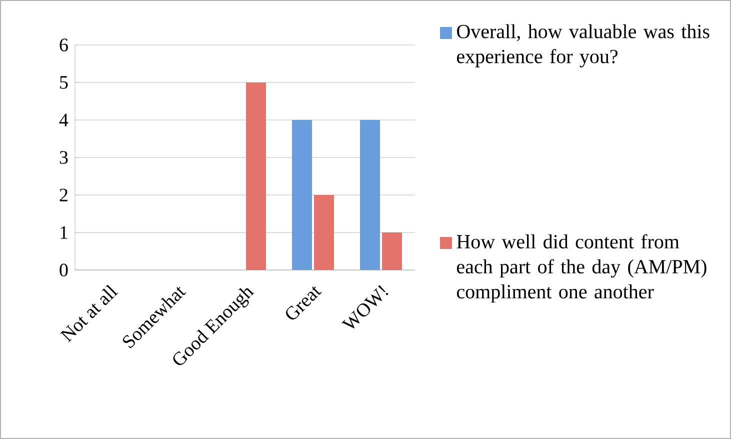 The width and height of the screenshot is (731, 439). I want to click on legend-label: How well did content from each part of the day (AM/PM) compliment one another, so click(581, 268).